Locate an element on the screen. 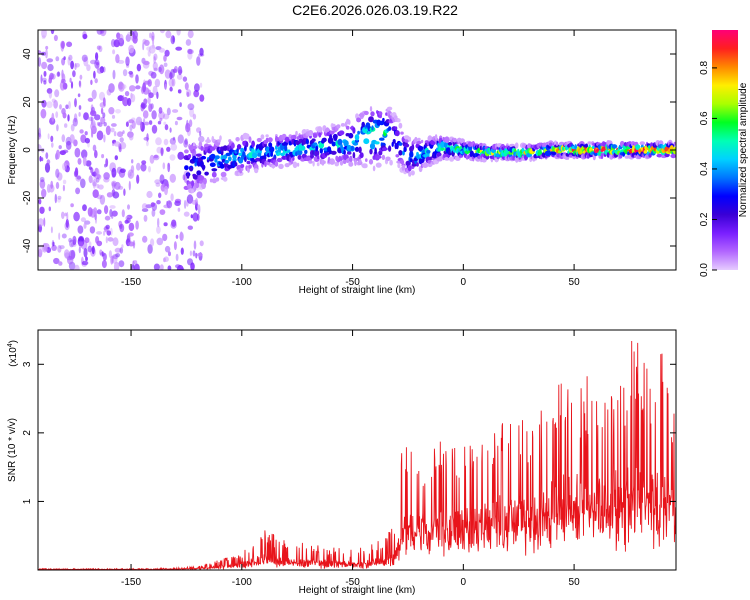 Image resolution: width=750 pixels, height=600 pixels. snr-x-axis-label: Height of straight line (km) is located at coordinates (357, 590).